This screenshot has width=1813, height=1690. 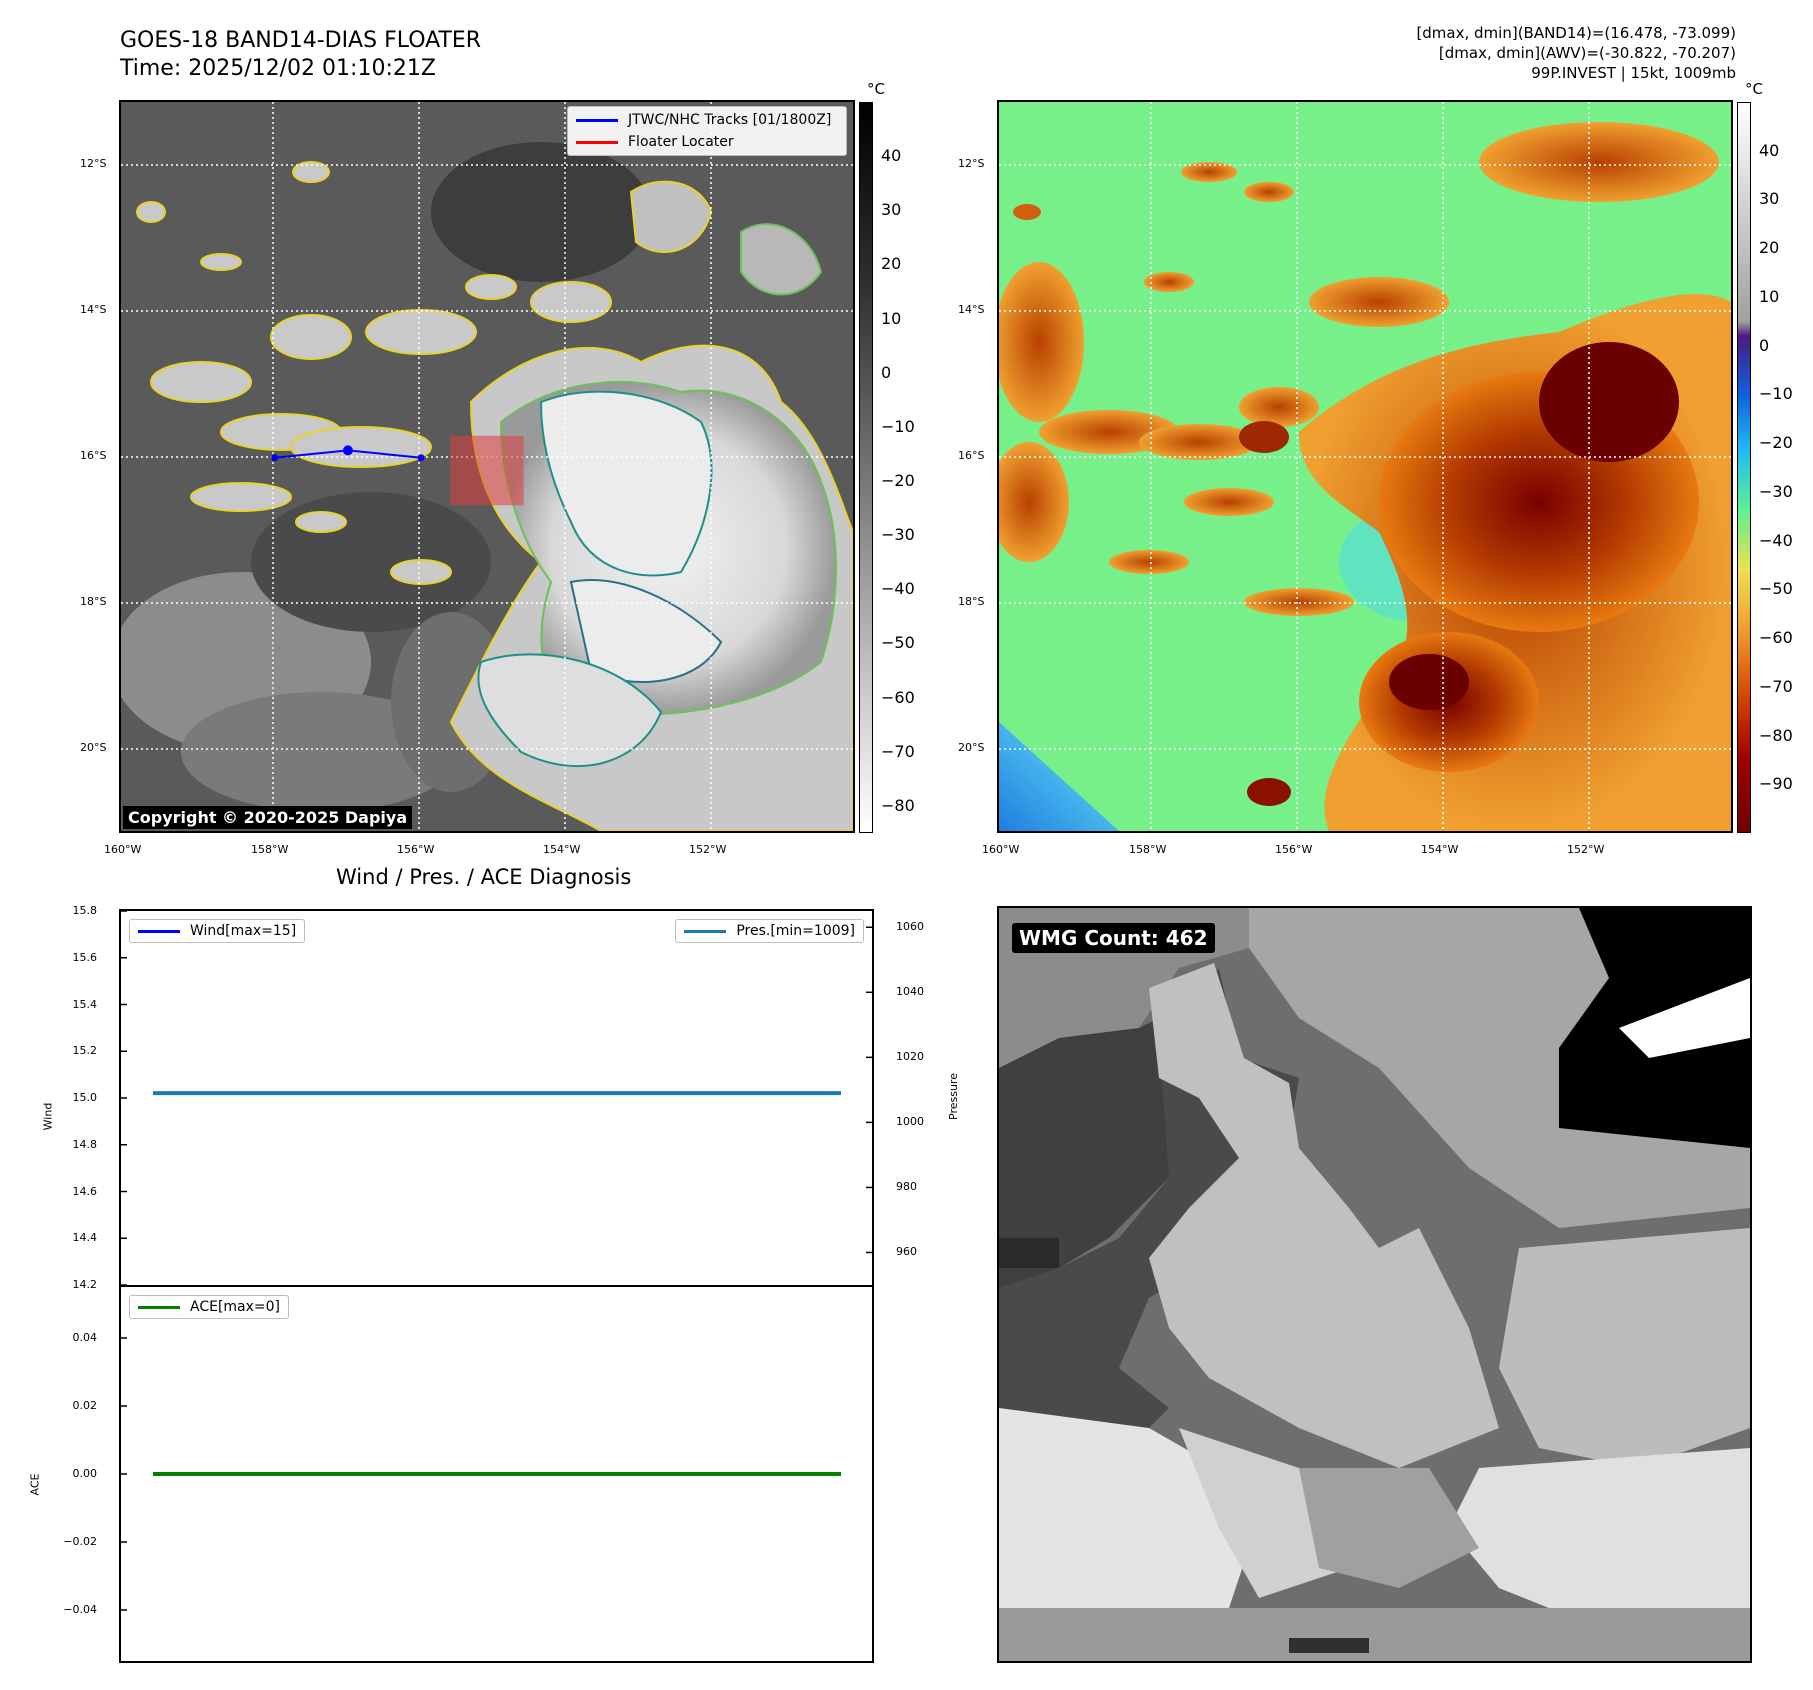 I want to click on wind-tick: 14.6, so click(x=85, y=1191).